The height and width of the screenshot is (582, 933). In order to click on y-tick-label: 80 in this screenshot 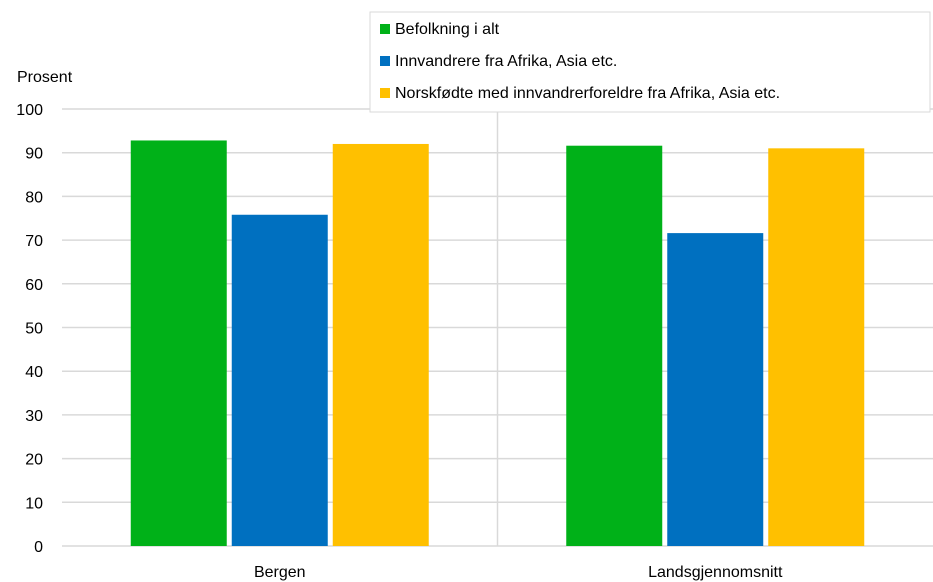, I will do `click(34, 197)`.